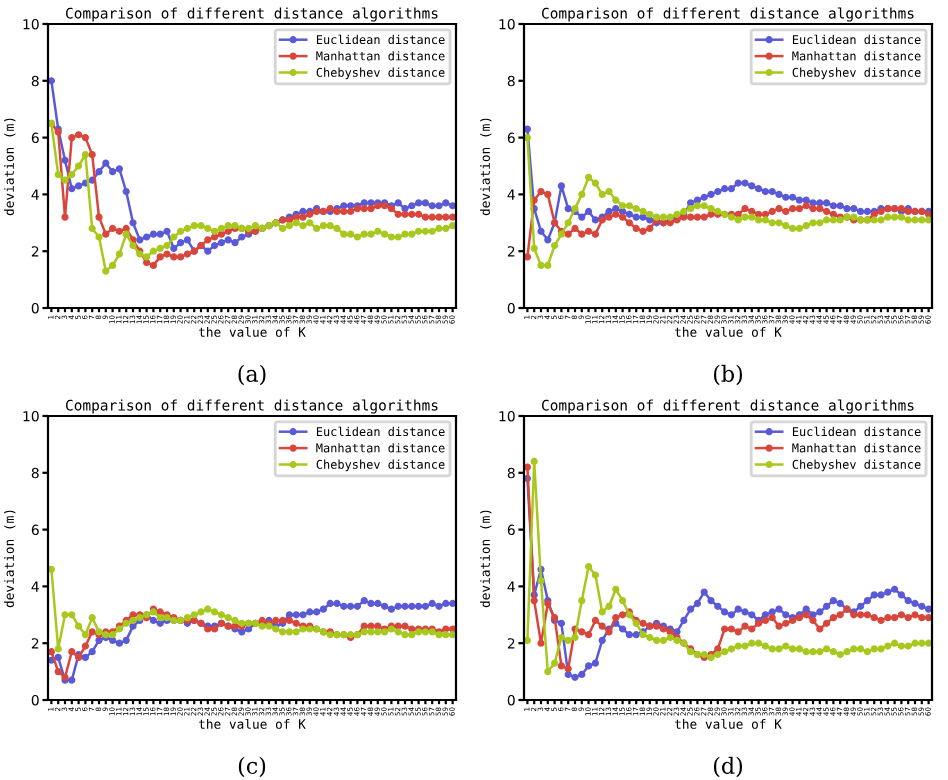 The image size is (948, 780). What do you see at coordinates (728, 767) in the screenshot?
I see `text: (d)` at bounding box center [728, 767].